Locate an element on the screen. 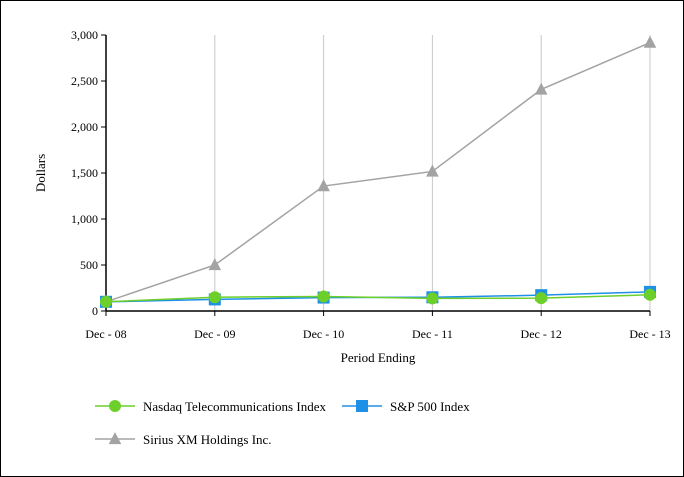 Image resolution: width=684 pixels, height=477 pixels. legend-item-nasdaq-telecommunications-index: Nasdaq Telecommunications Index is located at coordinates (210, 406).